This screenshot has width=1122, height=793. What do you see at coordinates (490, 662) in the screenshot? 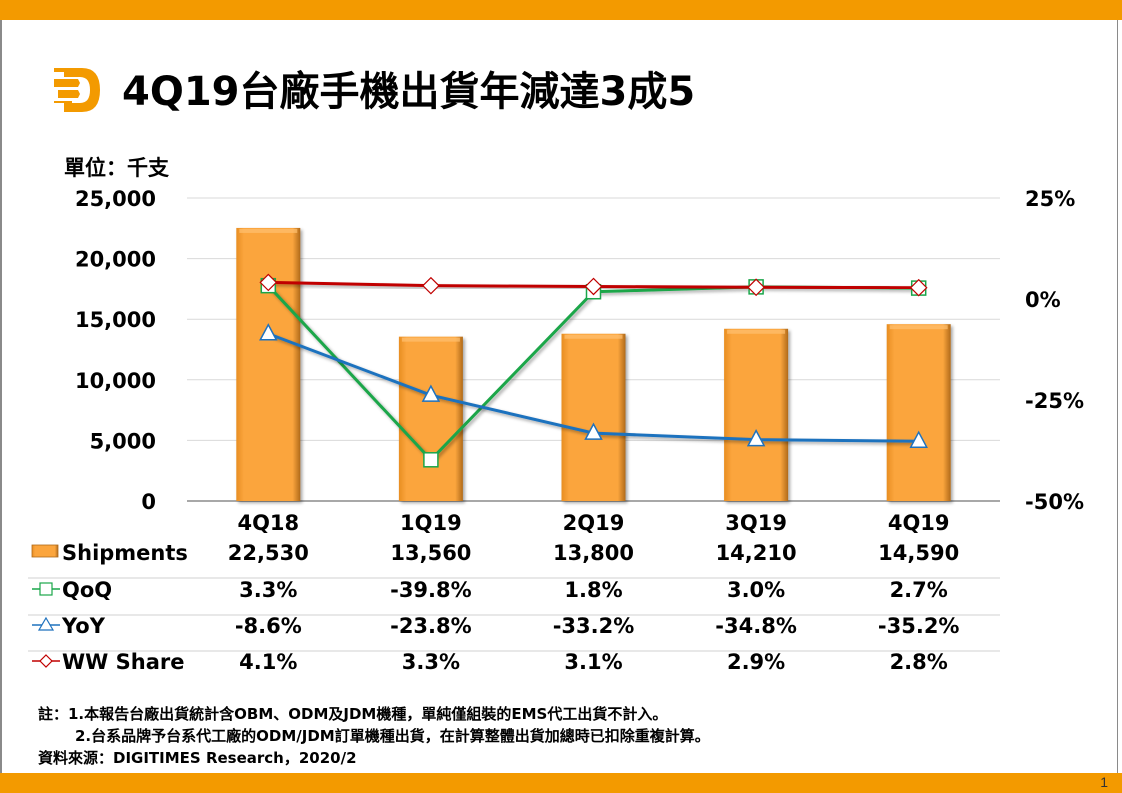
I see `table-row-ww-share: WW Share 4.1% 3.3% 3.1% 2.9% 2.8%` at bounding box center [490, 662].